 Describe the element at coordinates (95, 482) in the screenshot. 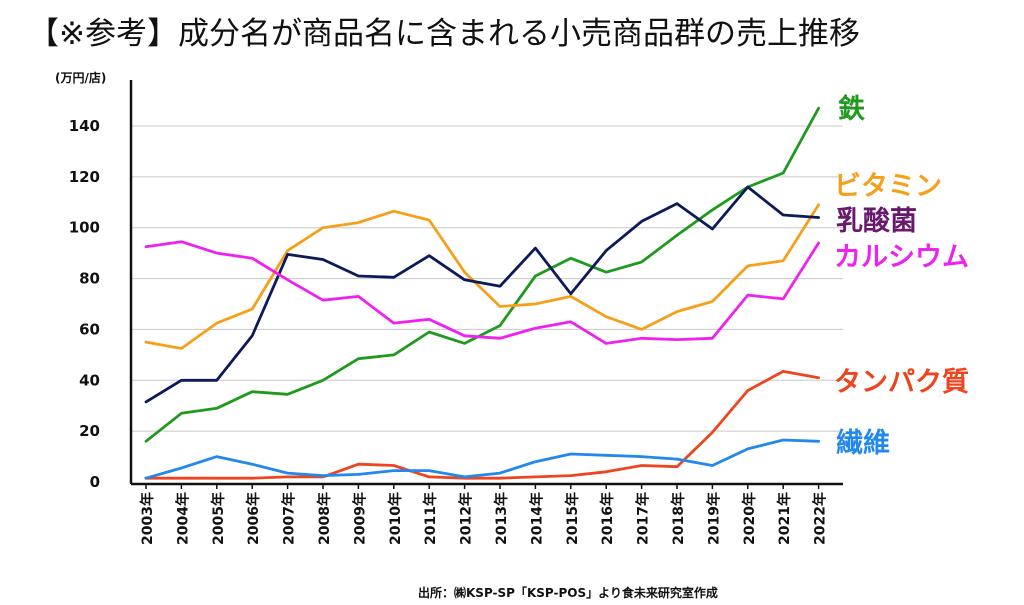

I see `y-tick-label: 0` at that location.